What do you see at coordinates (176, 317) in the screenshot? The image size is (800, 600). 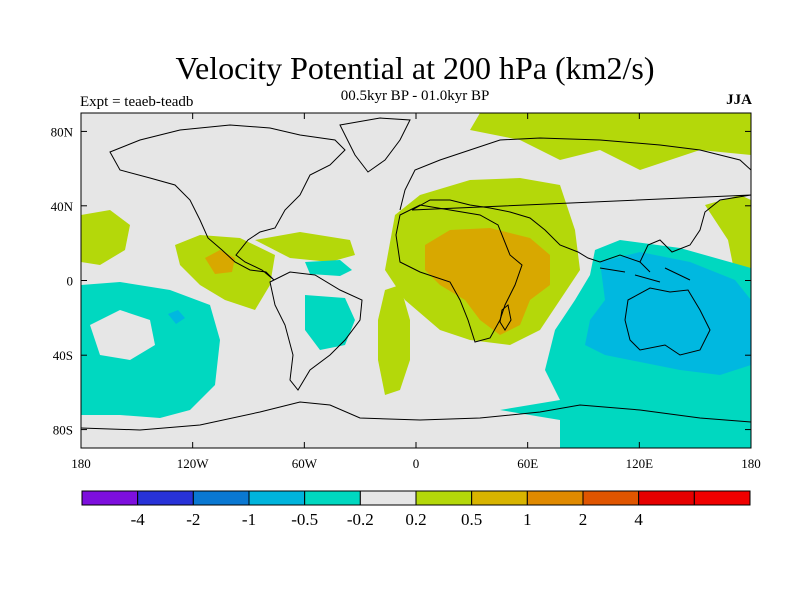 I see `contour-neg2-pacific` at bounding box center [176, 317].